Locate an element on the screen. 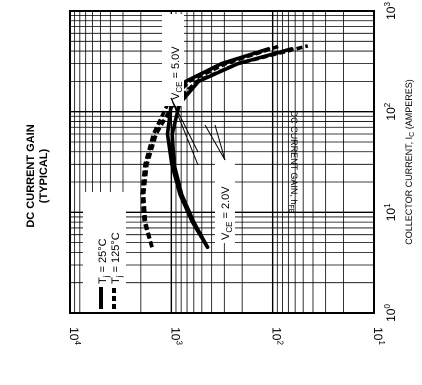  annotation-leader-5v-a is located at coordinates (184, 125).